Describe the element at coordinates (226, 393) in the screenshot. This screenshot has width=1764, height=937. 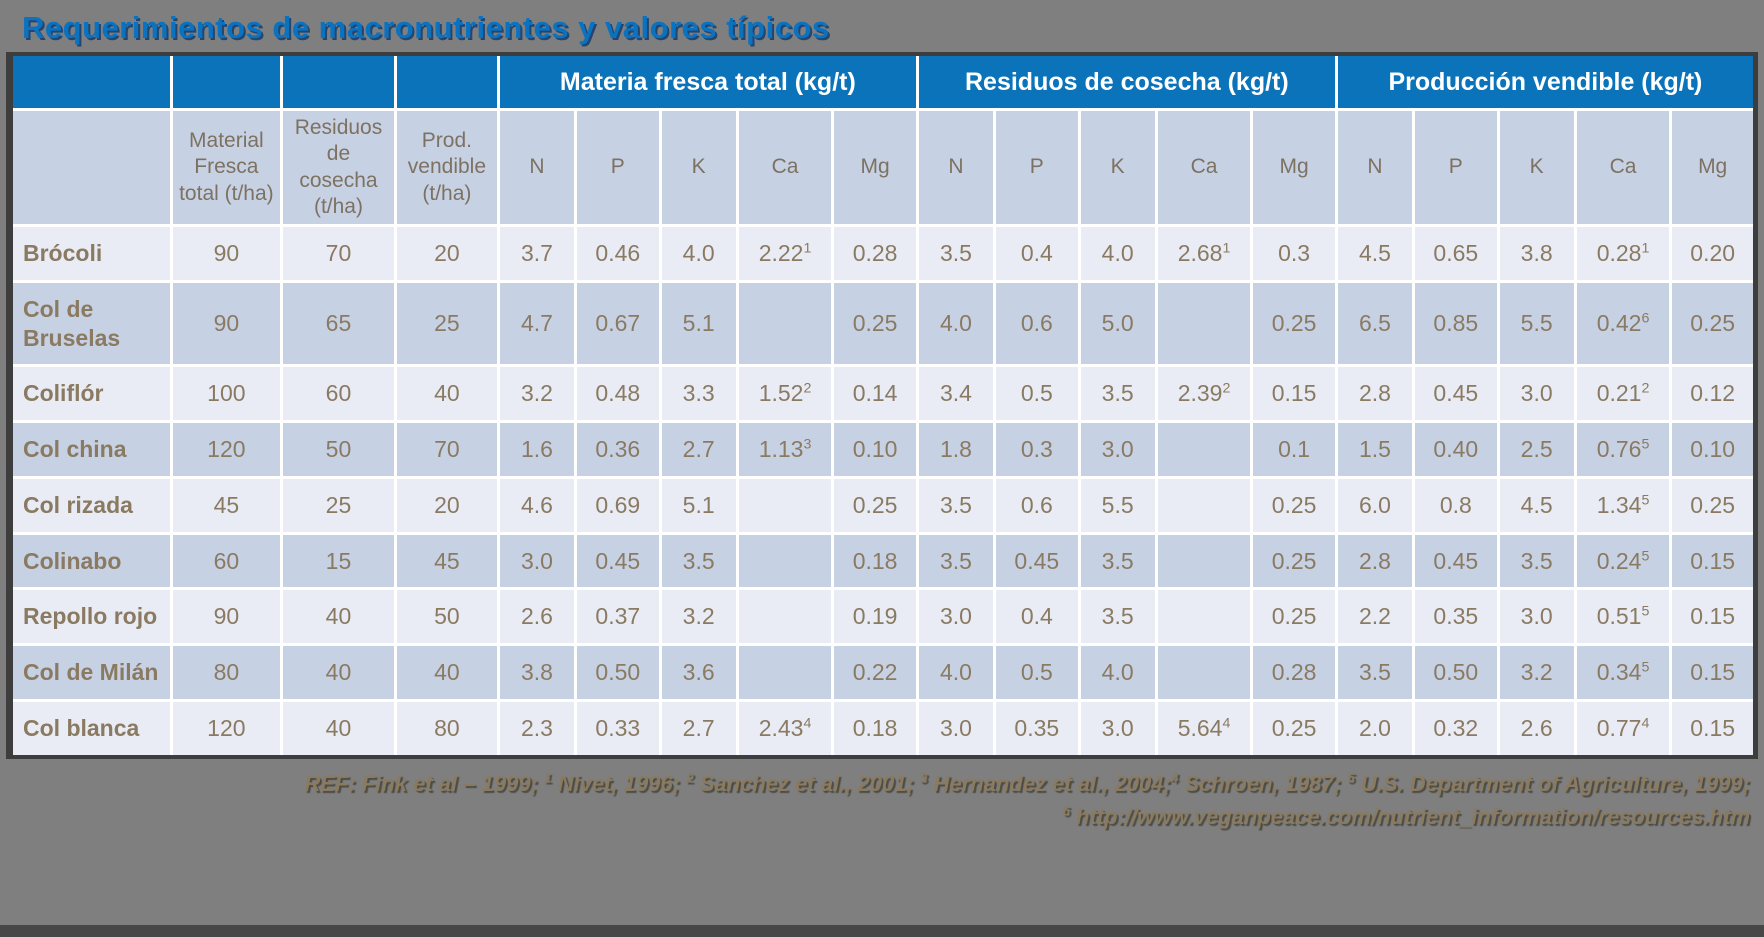
I see `value-cell: 100` at that location.